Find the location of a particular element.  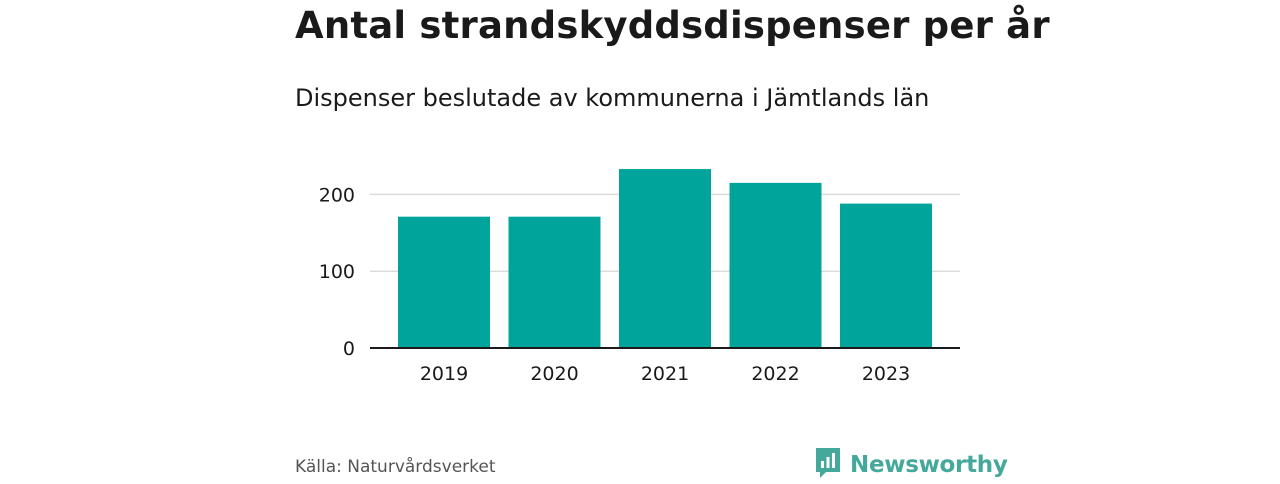

x-tick-label: 2023 is located at coordinates (886, 374).